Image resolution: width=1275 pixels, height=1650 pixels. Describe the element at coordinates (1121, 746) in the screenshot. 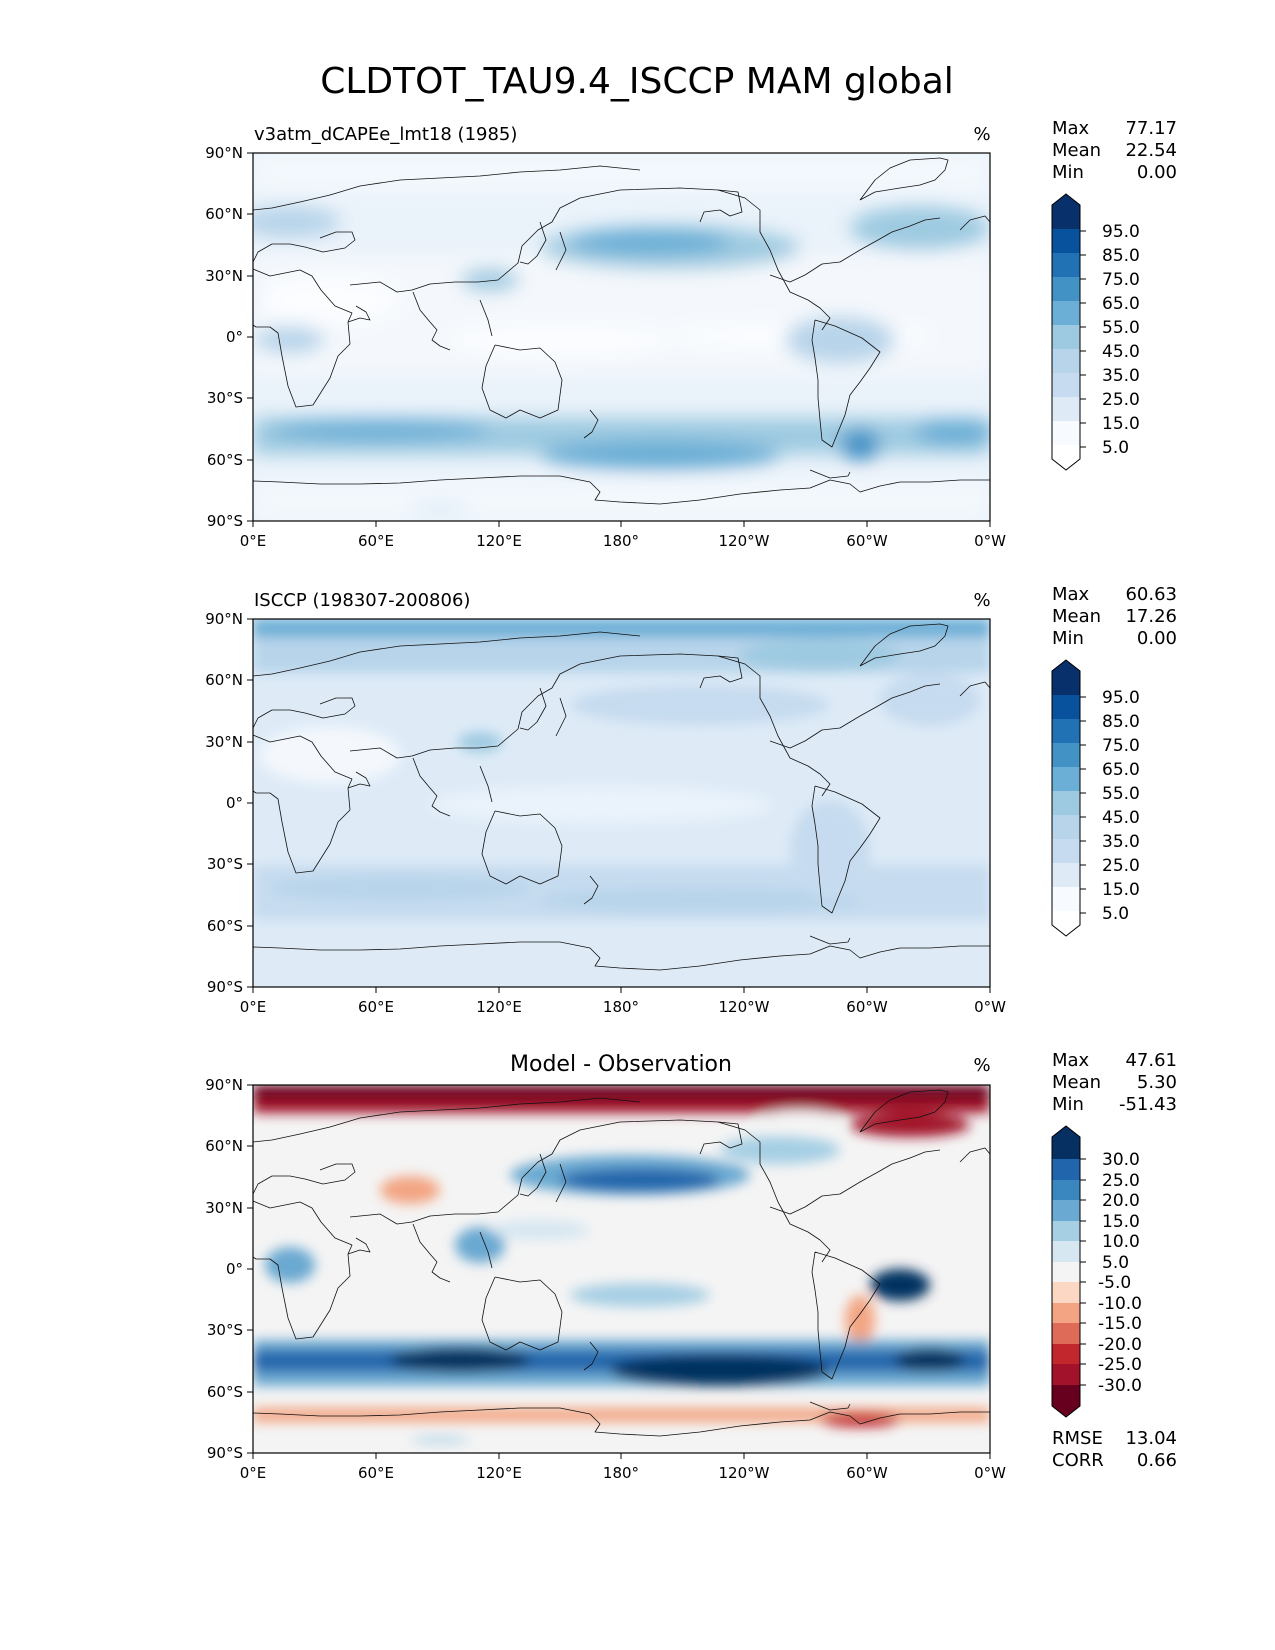

I see `colorbar-label: 75.0` at that location.